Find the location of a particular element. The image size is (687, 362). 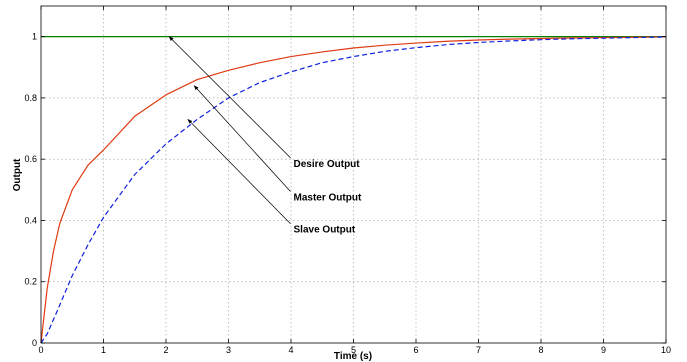

y-tick-label: 1 is located at coordinates (34, 37).